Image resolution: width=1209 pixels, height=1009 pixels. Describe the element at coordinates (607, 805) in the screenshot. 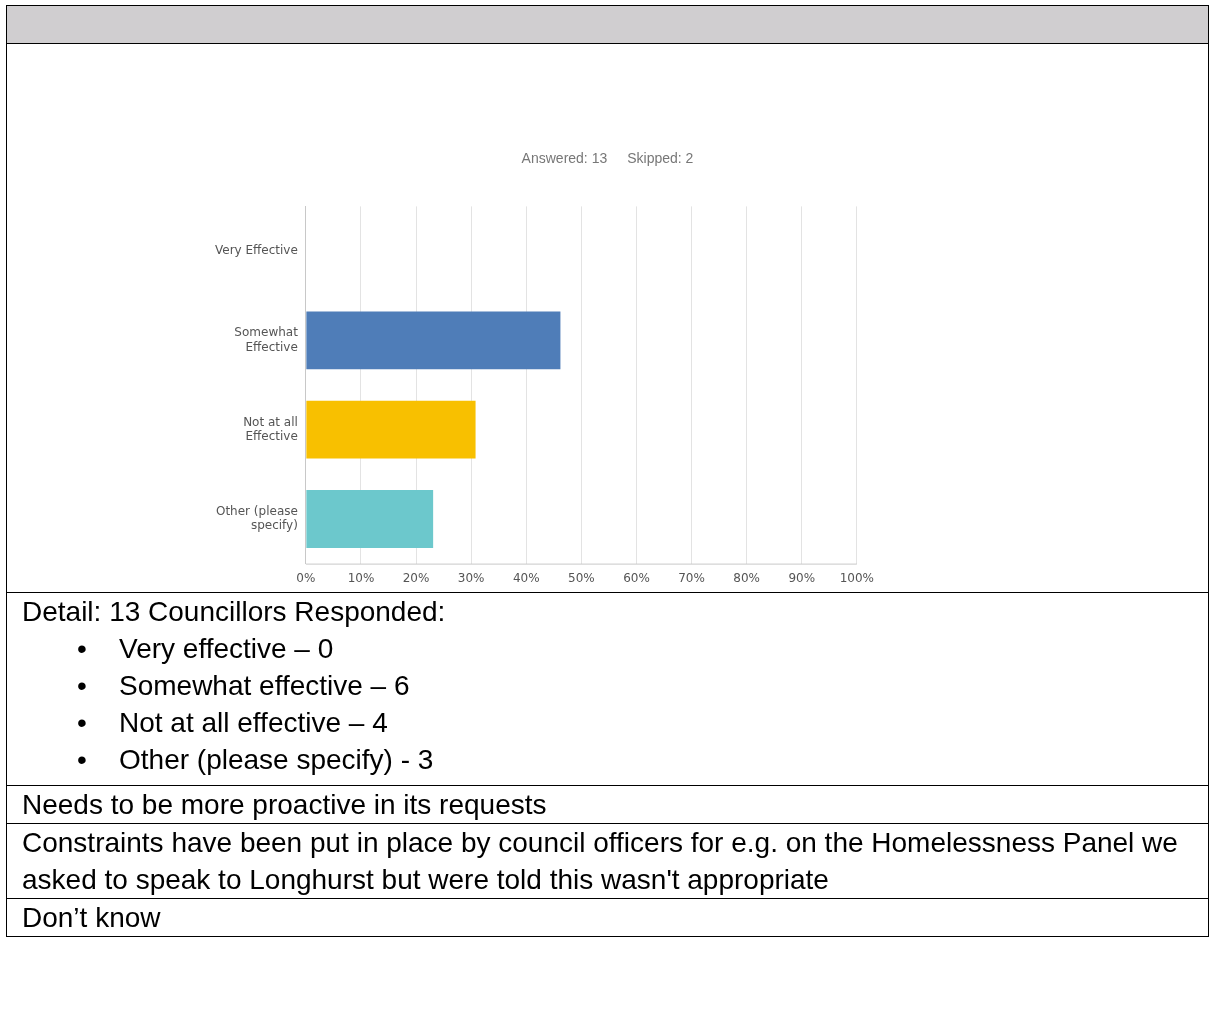

I see `text: Needs to be more proactive in its requests` at that location.